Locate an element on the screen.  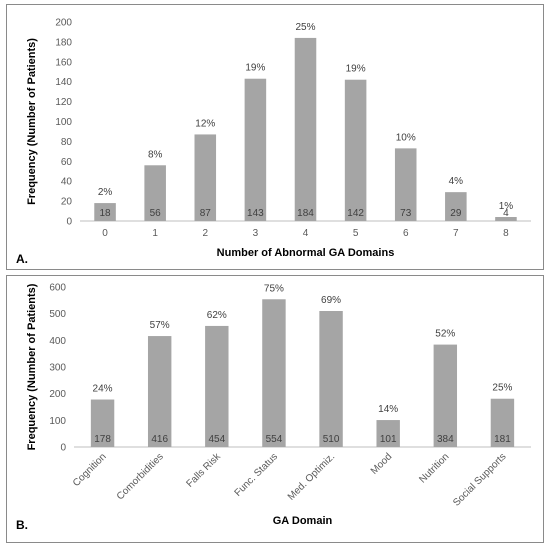
bar-value-label: 18 is located at coordinates (105, 213).